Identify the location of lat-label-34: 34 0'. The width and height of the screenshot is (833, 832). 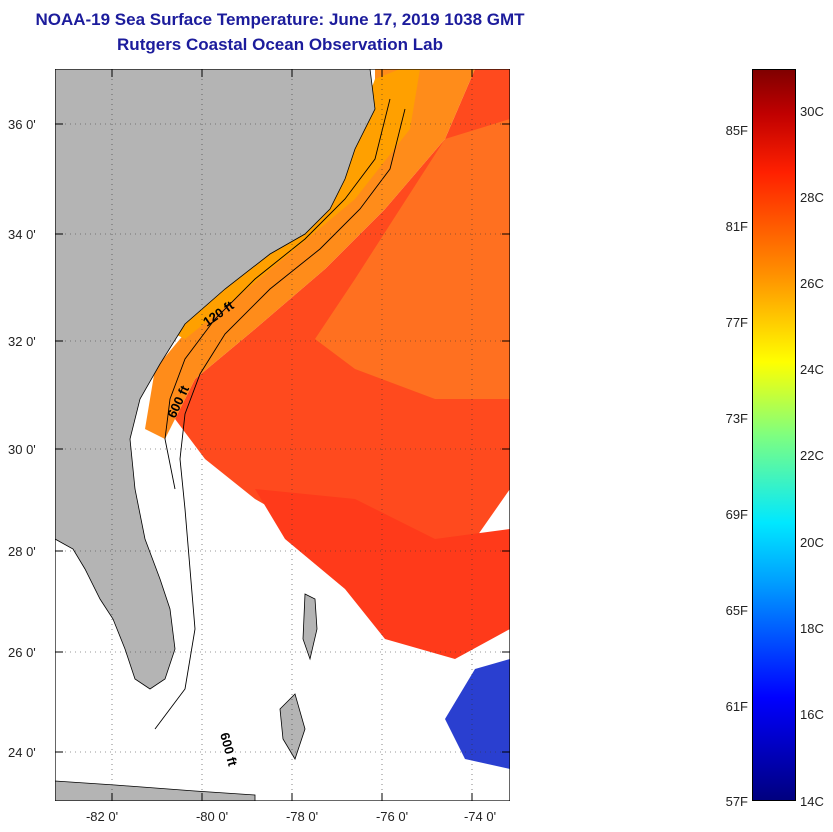
(22, 234).